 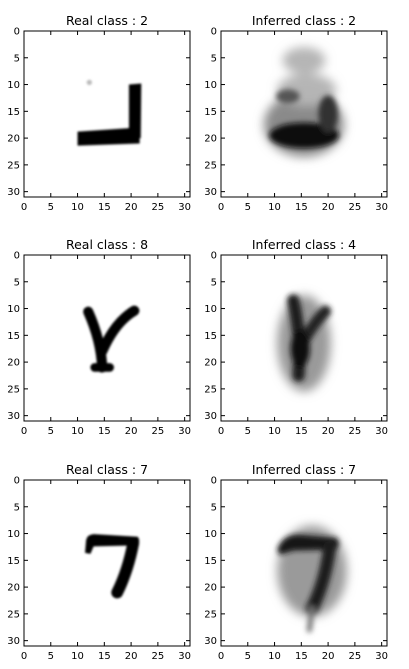 I want to click on panel-title: Inferred class : 2, so click(x=304, y=20).